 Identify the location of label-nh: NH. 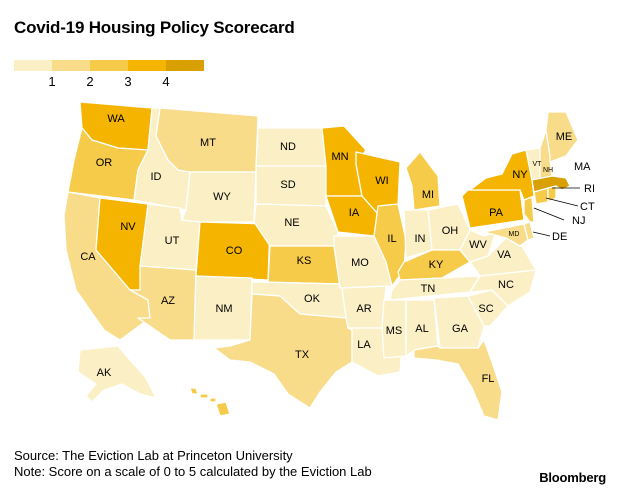
(548, 170).